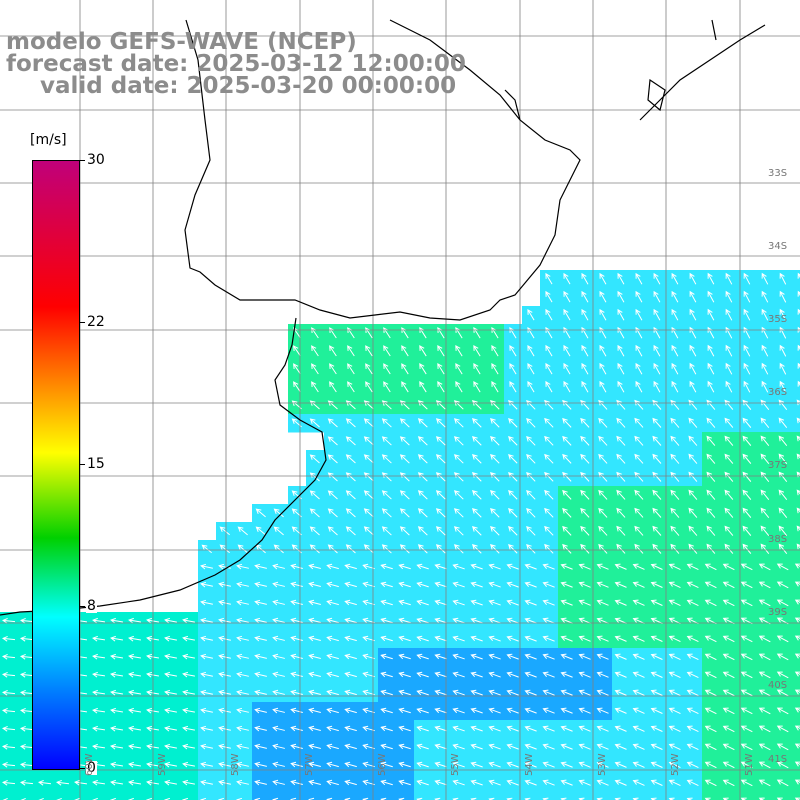 The image size is (800, 800). Describe the element at coordinates (96, 322) in the screenshot. I see `colorbar-tick-label: 22` at that location.